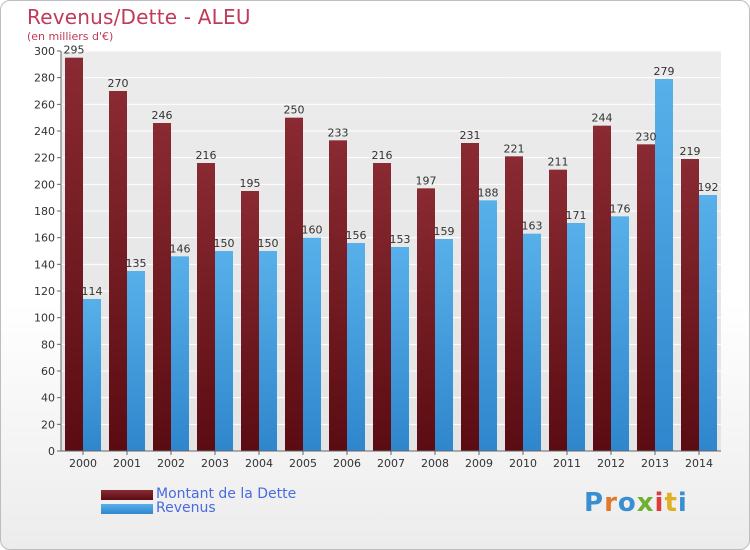 This screenshot has height=550, width=750. I want to click on bar-debt-2006, so click(338, 296).